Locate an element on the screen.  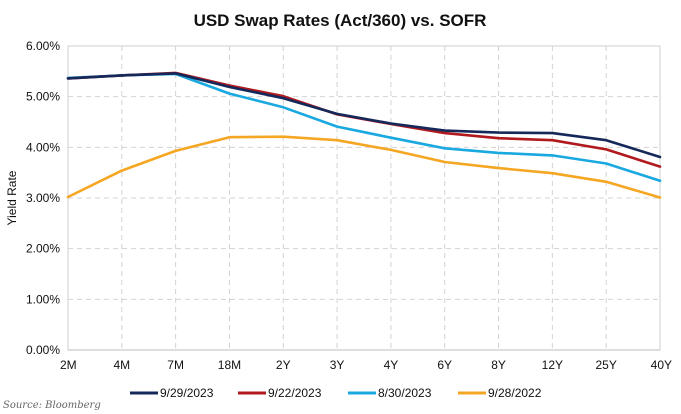
x-tick-label: 2Y is located at coordinates (283, 365).